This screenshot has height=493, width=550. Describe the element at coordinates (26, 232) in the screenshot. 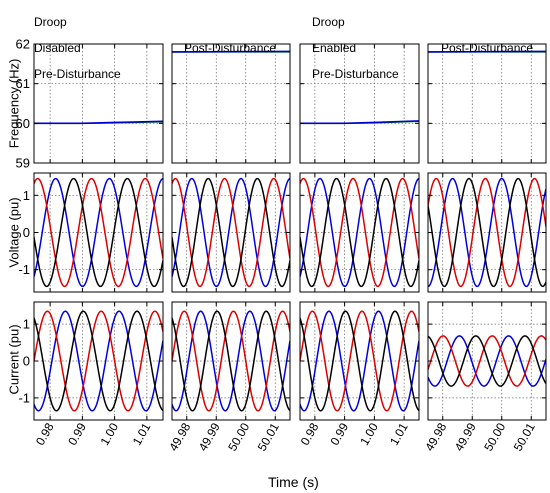

I see `panel-r2-c1-ytick-label-1: 0` at that location.